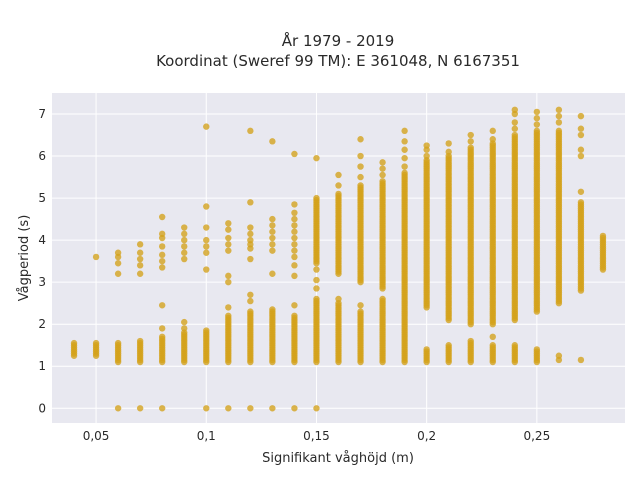 The height and width of the screenshot is (480, 640). I want to click on y-tick-label: 5, so click(42, 198).